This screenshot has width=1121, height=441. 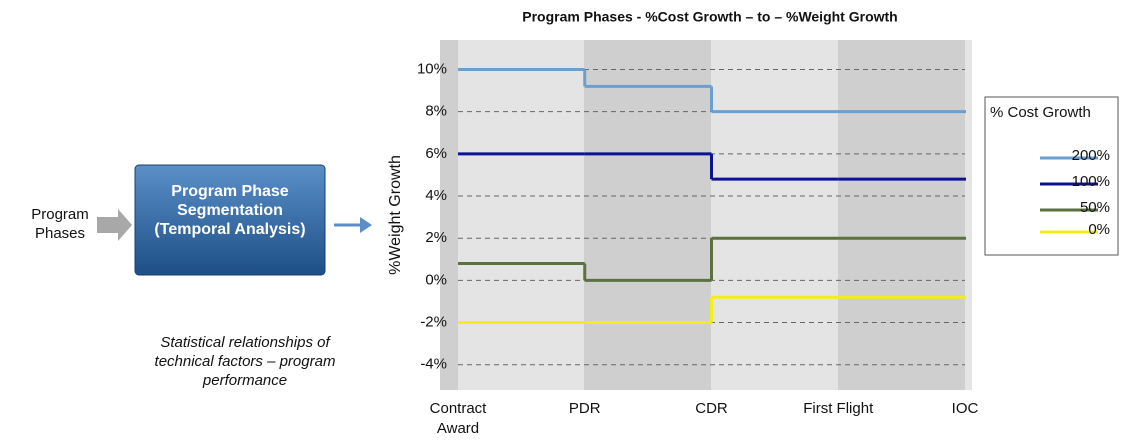 What do you see at coordinates (432, 68) in the screenshot?
I see `y-tick-label: 10%` at bounding box center [432, 68].